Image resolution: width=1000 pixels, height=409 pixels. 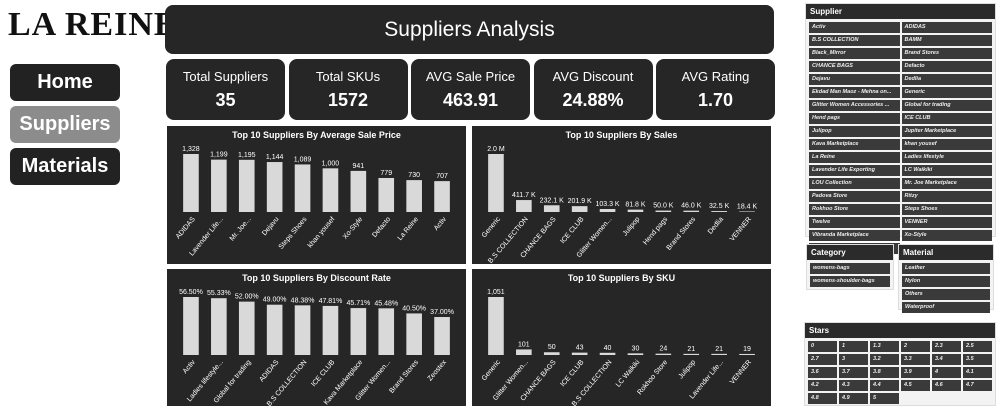 I want to click on slicer-item: Hend pags, so click(x=854, y=118).